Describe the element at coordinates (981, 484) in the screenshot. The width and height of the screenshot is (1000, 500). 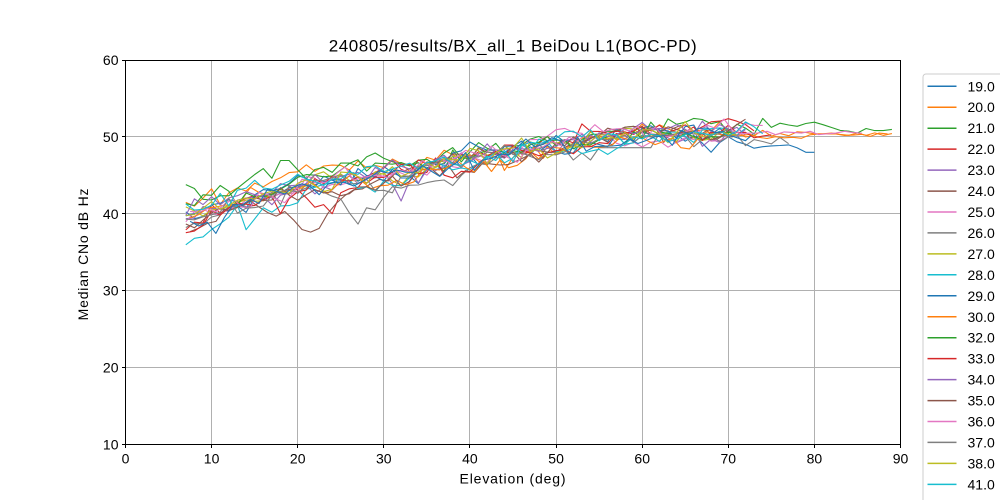
I see `svg-text: 41.0` at that location.